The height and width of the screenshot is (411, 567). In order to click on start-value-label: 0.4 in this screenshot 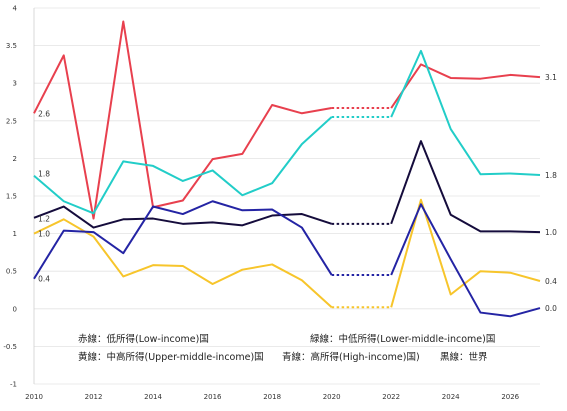, I will do `click(44, 279)`.